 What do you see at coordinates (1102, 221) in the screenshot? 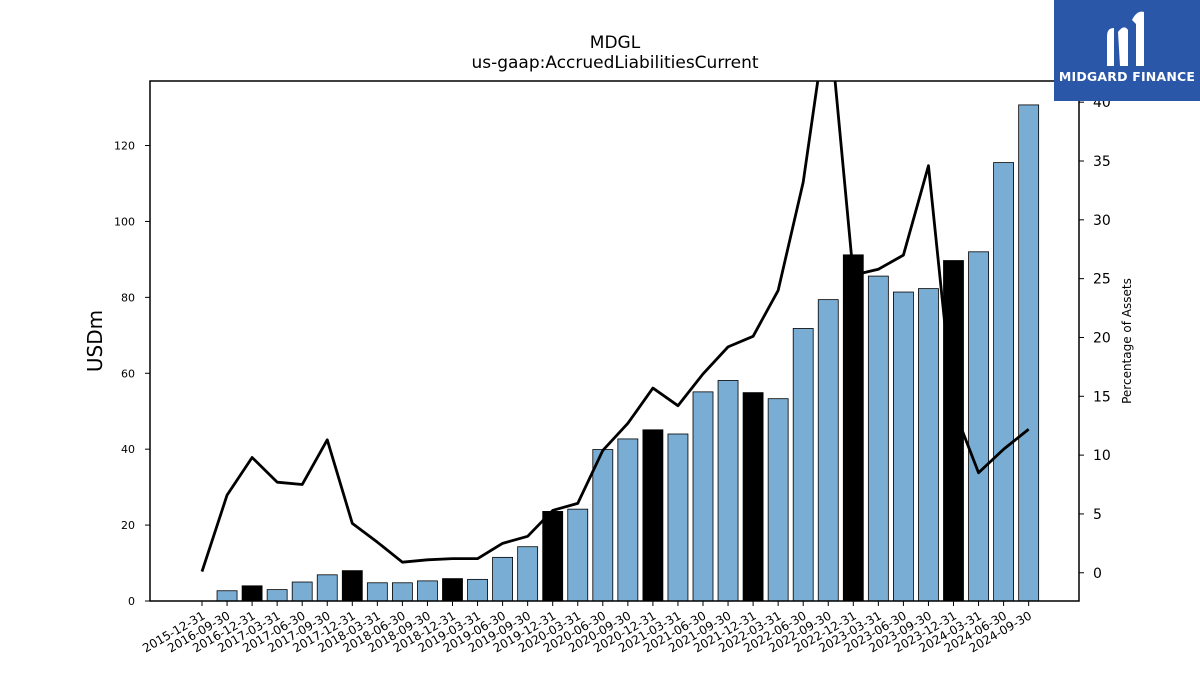
I see `y2-tick-label: 30` at bounding box center [1102, 221].